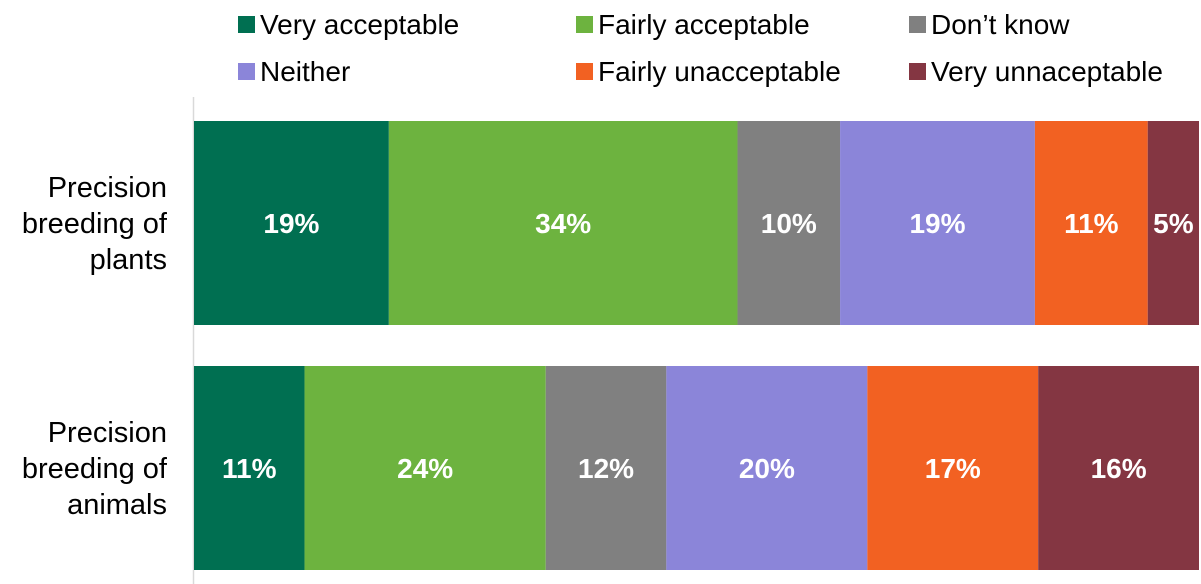 The width and height of the screenshot is (1201, 584). I want to click on legend-label: Don’t know, so click(1000, 24).